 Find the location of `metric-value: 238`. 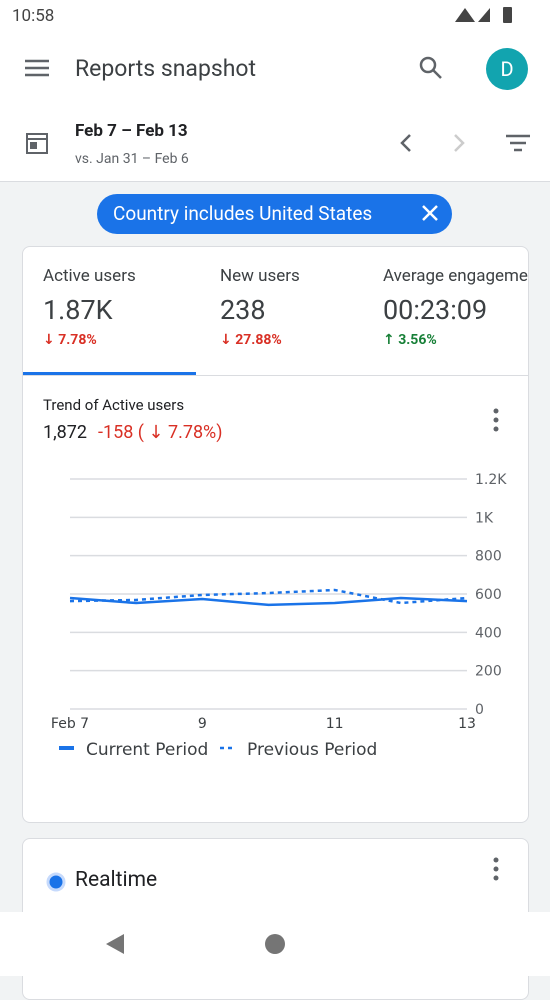

metric-value: 238 is located at coordinates (243, 310).